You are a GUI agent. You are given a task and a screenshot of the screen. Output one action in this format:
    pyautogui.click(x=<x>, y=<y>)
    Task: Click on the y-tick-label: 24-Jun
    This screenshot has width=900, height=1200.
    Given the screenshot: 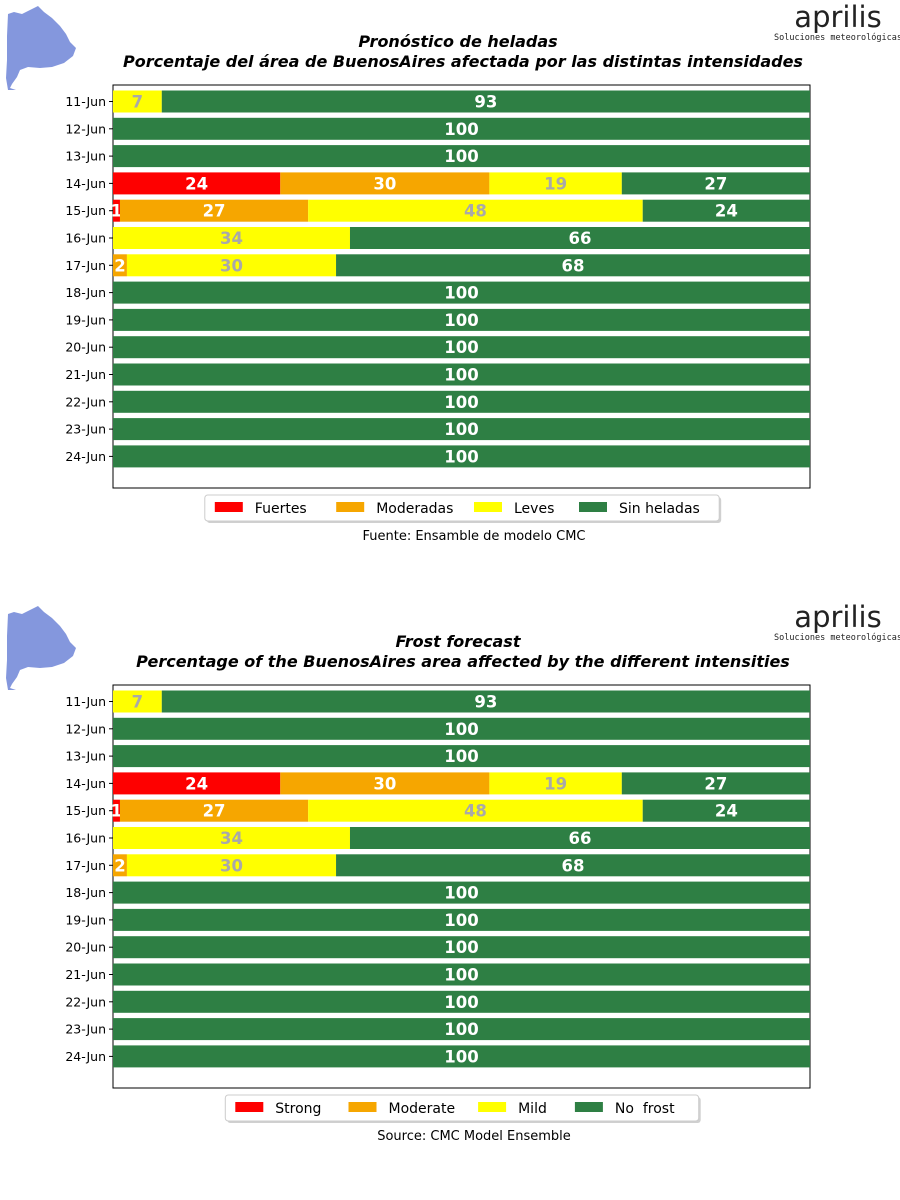 What is the action you would take?
    pyautogui.click(x=85, y=456)
    